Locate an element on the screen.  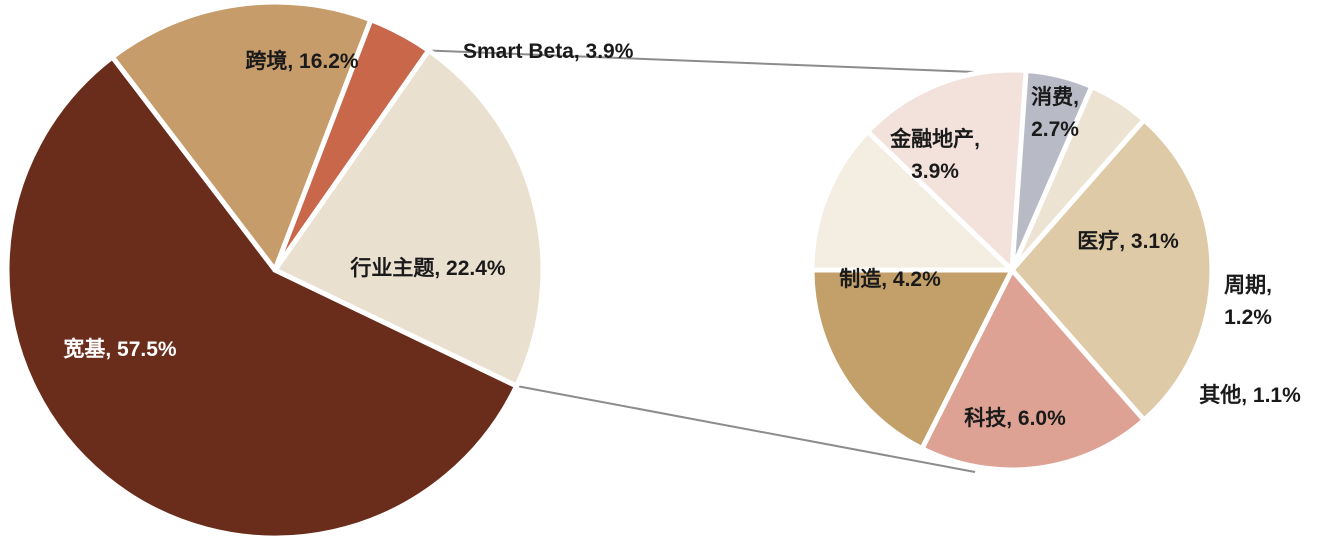
main-slice-label-1: 跨境, 16.2% is located at coordinates (302, 61).